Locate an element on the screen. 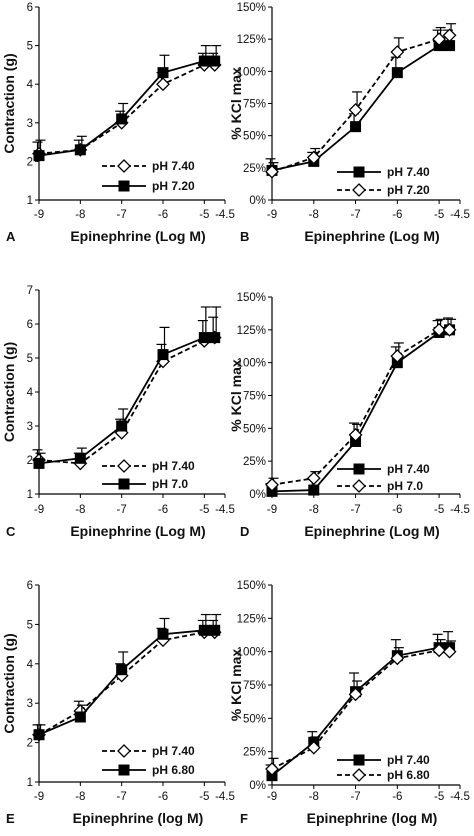  panel-letter: F is located at coordinates (244, 818).